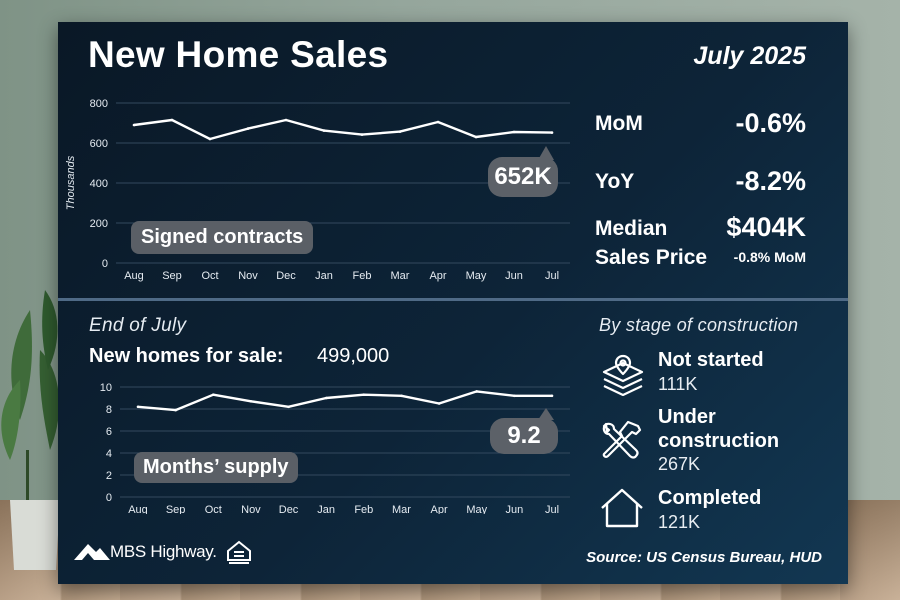  What do you see at coordinates (514, 509) in the screenshot?
I see `months-supply-x-tick-label: Jun` at bounding box center [514, 509].